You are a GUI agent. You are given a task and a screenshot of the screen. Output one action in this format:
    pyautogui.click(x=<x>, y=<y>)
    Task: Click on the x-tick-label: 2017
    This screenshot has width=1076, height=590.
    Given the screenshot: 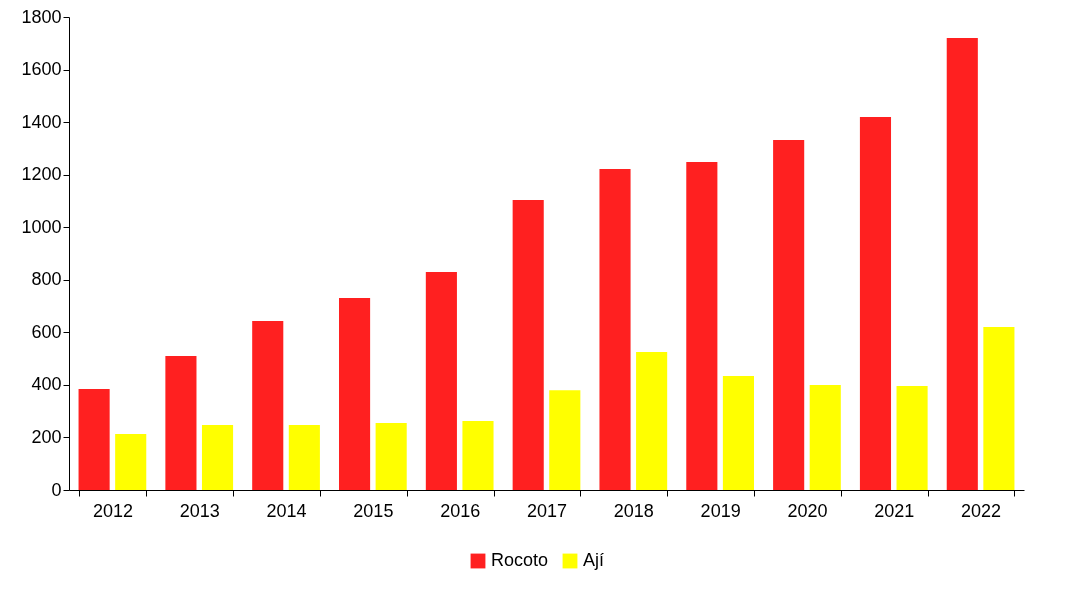 What is the action you would take?
    pyautogui.click(x=547, y=510)
    